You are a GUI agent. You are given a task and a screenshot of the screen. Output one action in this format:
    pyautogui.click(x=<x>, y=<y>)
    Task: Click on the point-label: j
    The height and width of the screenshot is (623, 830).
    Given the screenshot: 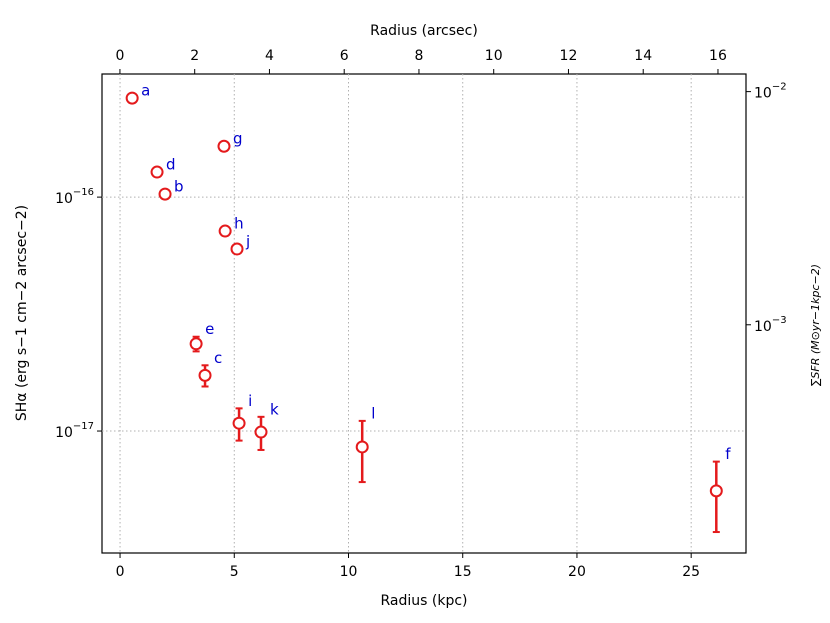 What is the action you would take?
    pyautogui.click(x=247, y=242)
    